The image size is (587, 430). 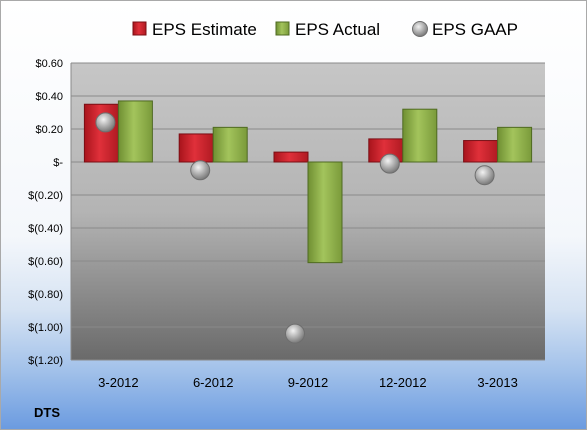 I want to click on y-tick-label: $0.60, so click(x=49, y=64).